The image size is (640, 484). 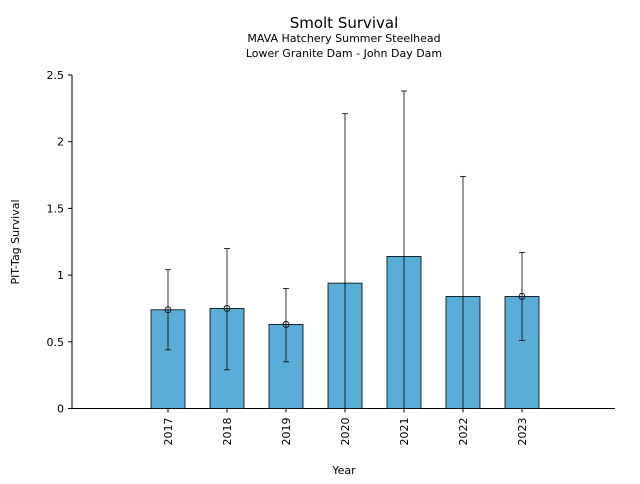 What do you see at coordinates (168, 432) in the screenshot?
I see `x-tick-label-2017: 2017` at bounding box center [168, 432].